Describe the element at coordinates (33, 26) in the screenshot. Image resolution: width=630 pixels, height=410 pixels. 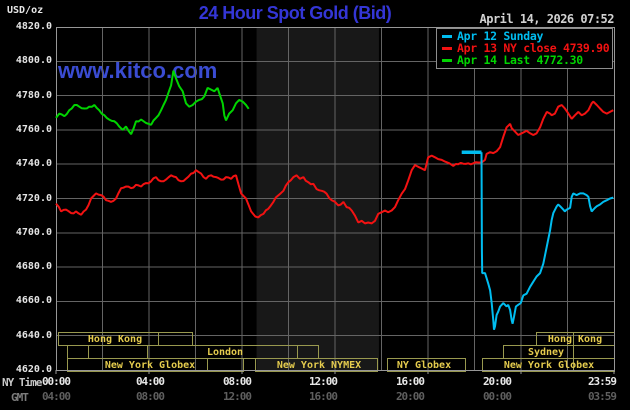
I see `y-axis-tick-label: 4820.0` at that location.